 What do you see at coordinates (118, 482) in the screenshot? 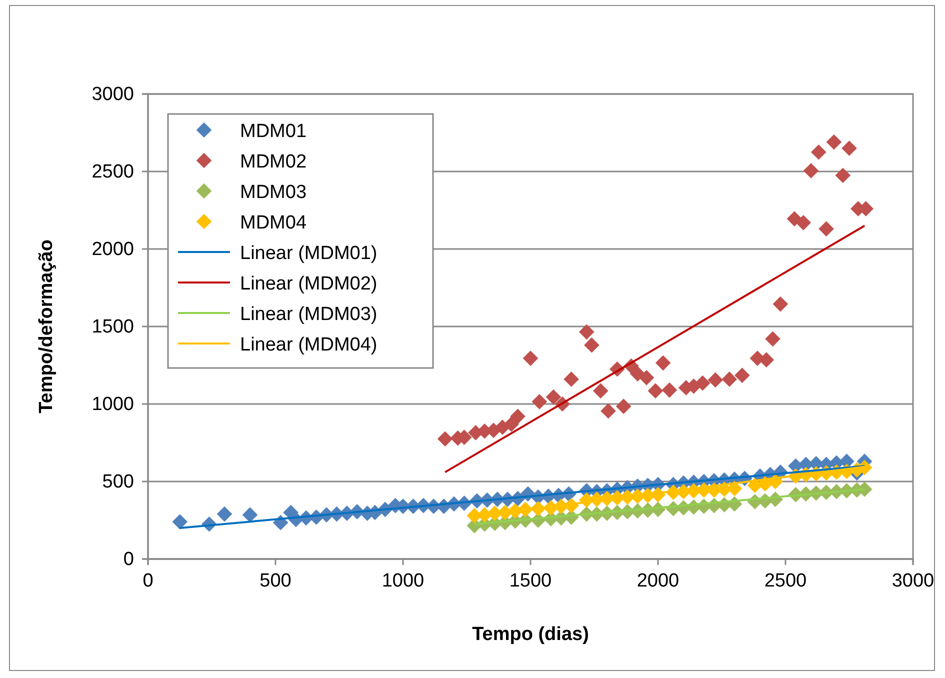
I see `y-tick-label: 500` at bounding box center [118, 482].